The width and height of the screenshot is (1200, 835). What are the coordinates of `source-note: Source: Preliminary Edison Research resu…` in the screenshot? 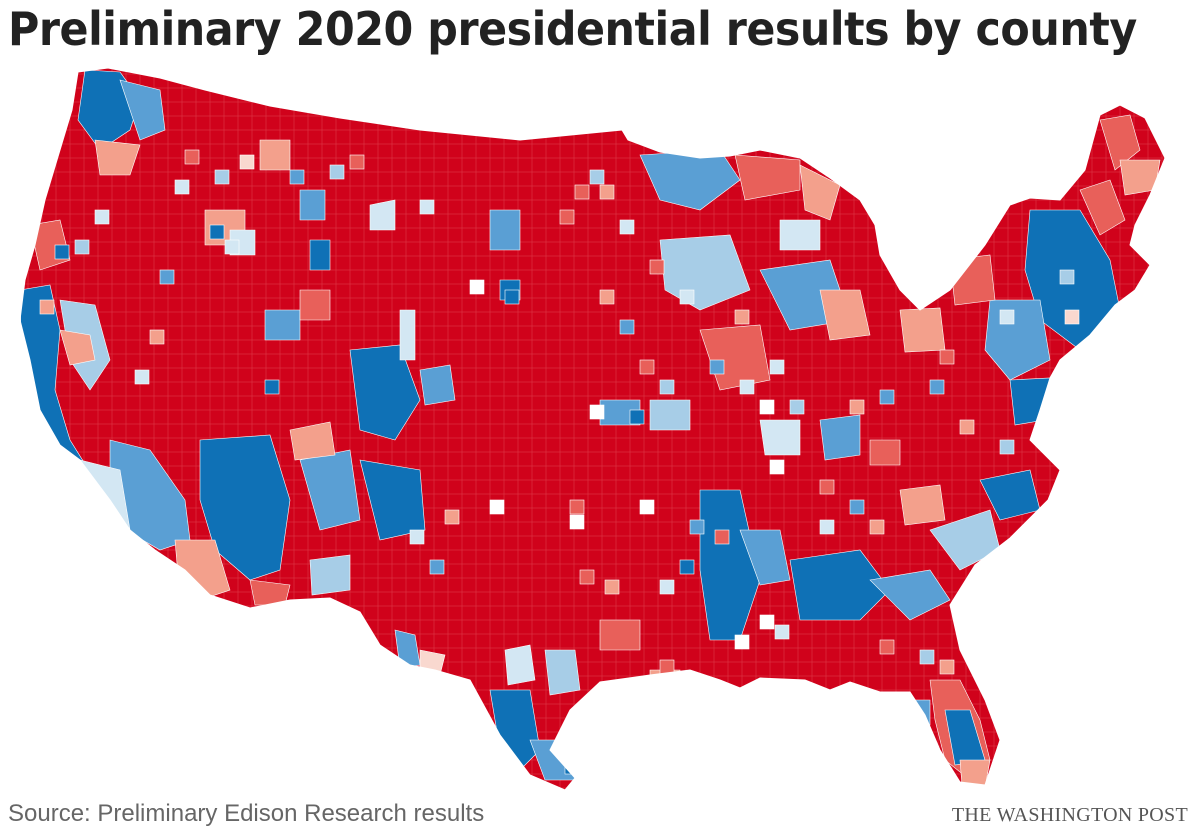 It's located at (246, 813).